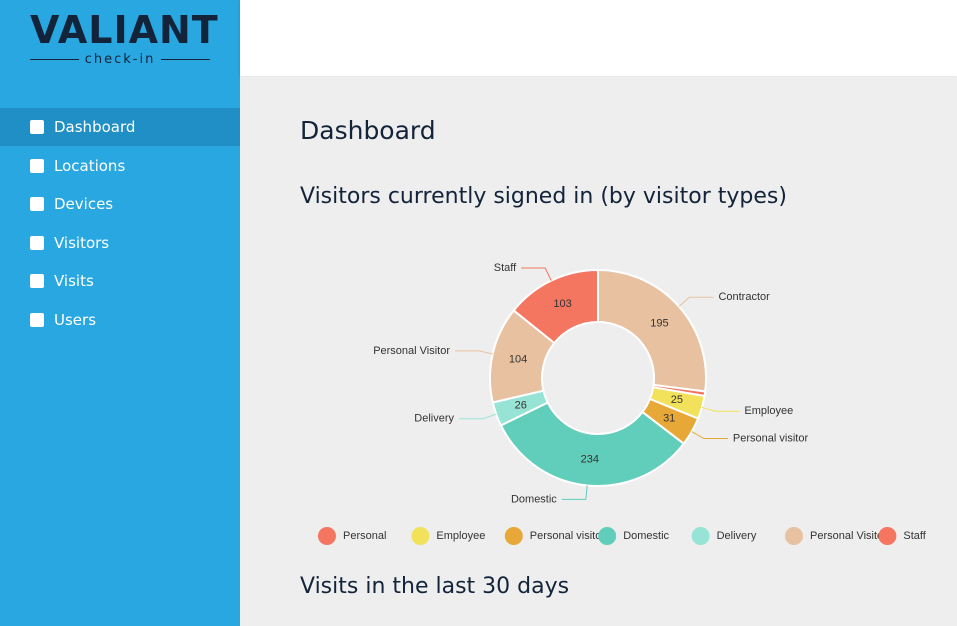 This screenshot has width=957, height=626. What do you see at coordinates (677, 400) in the screenshot?
I see `slice-value: 25` at bounding box center [677, 400].